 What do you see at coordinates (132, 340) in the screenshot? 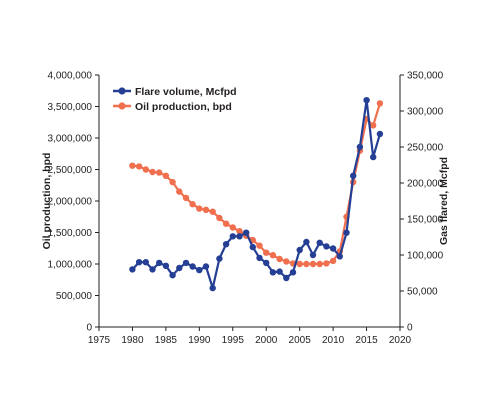
I see `x-tick-label: 1980` at bounding box center [132, 340].